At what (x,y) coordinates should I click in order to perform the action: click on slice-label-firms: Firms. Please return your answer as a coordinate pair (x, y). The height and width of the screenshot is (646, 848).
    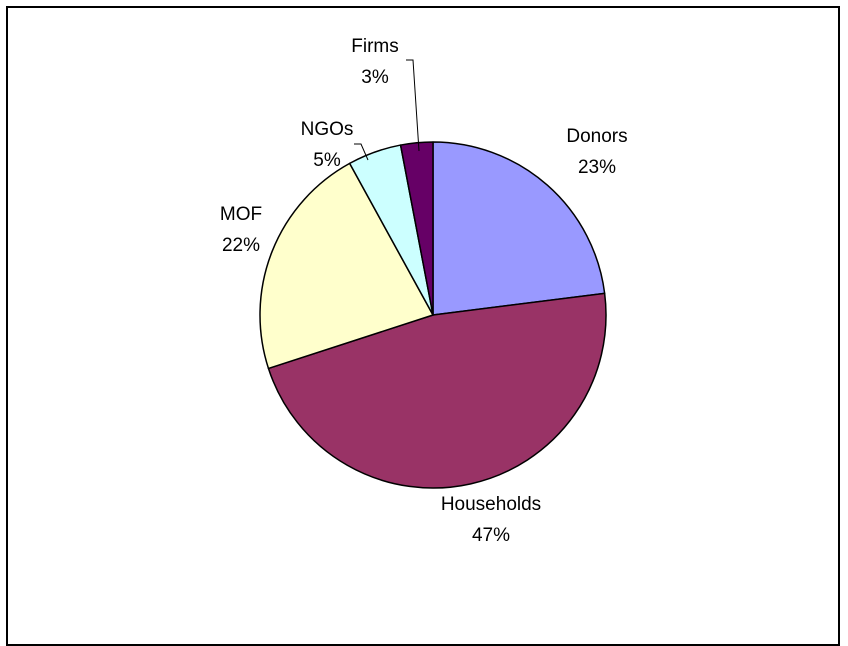
    Looking at the image, I should click on (374, 46).